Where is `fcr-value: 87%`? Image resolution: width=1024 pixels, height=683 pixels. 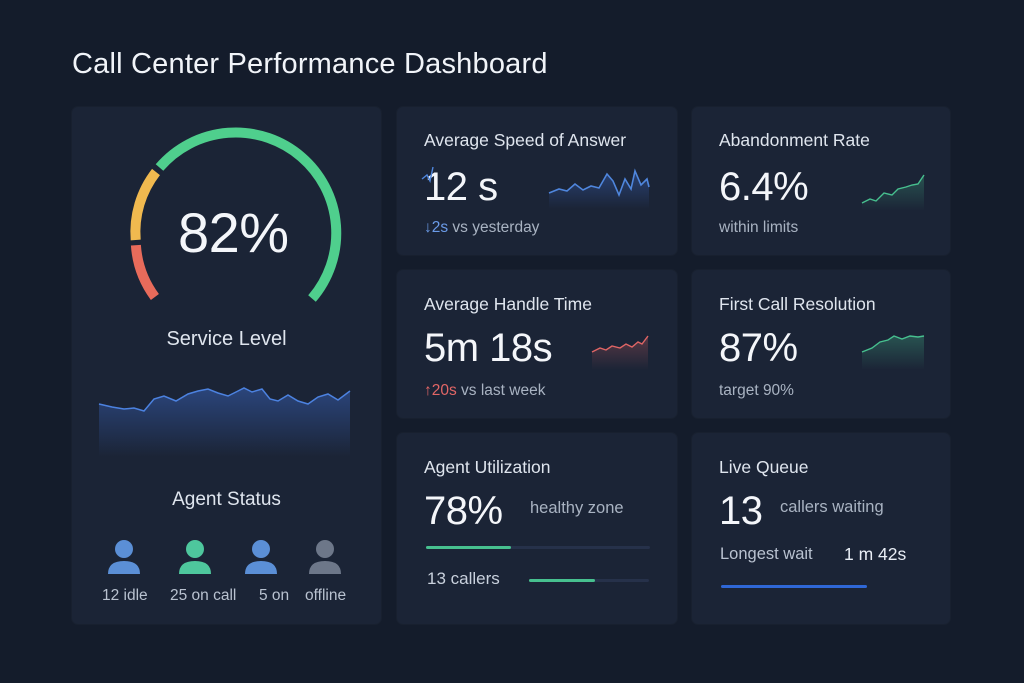 fcr-value: 87% is located at coordinates (758, 348).